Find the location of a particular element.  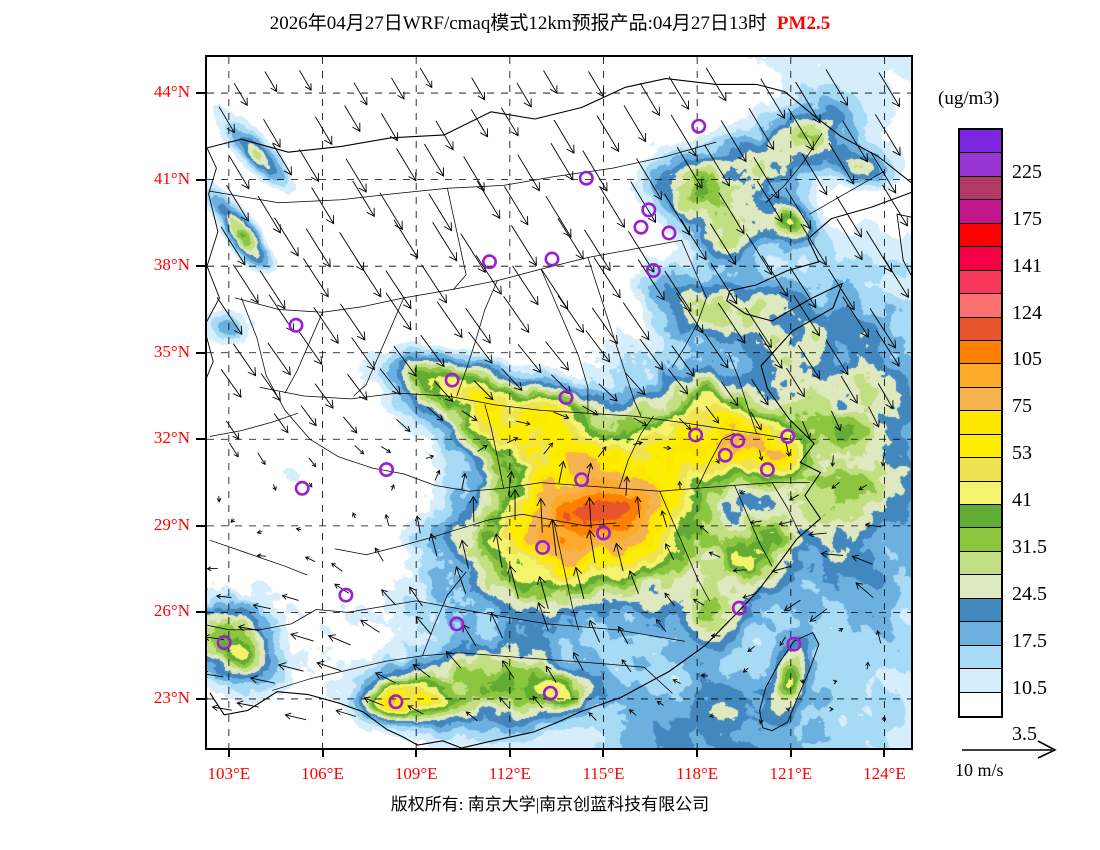

lon-label-118: 118°E is located at coordinates (697, 773).